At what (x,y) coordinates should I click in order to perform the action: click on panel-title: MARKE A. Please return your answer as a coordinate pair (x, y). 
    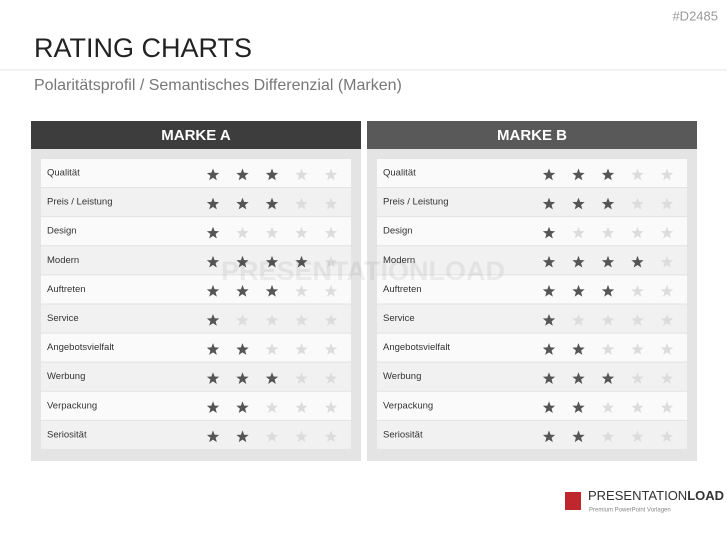
    Looking at the image, I should click on (196, 135).